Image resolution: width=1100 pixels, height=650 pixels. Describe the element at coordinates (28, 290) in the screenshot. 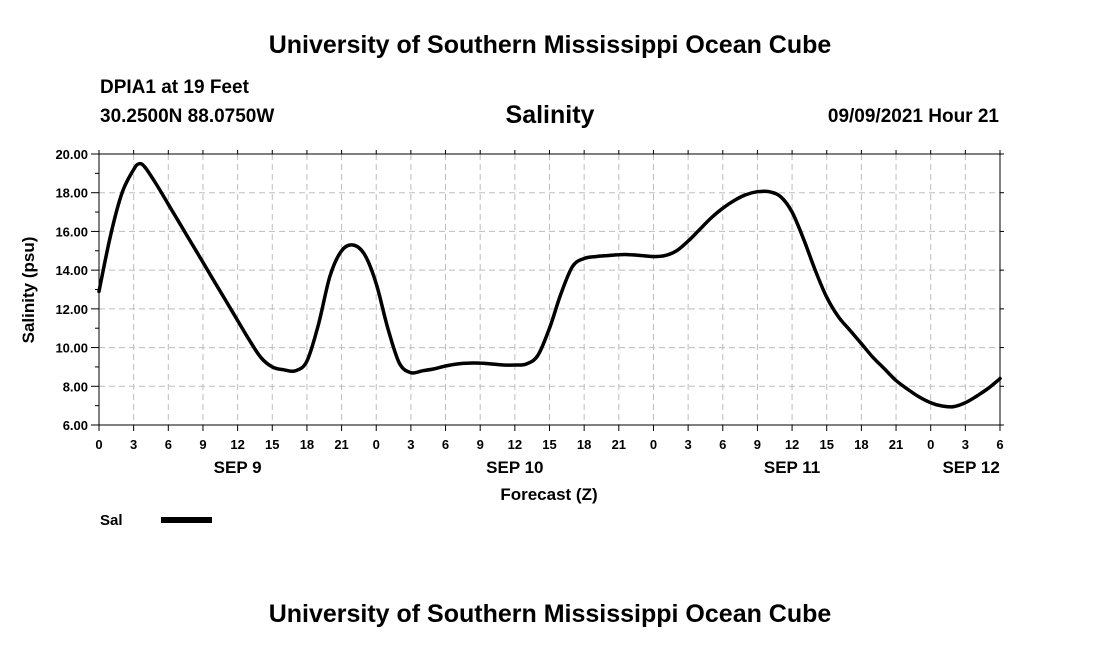

I see `y-axis-title: Salinity (psu)` at that location.